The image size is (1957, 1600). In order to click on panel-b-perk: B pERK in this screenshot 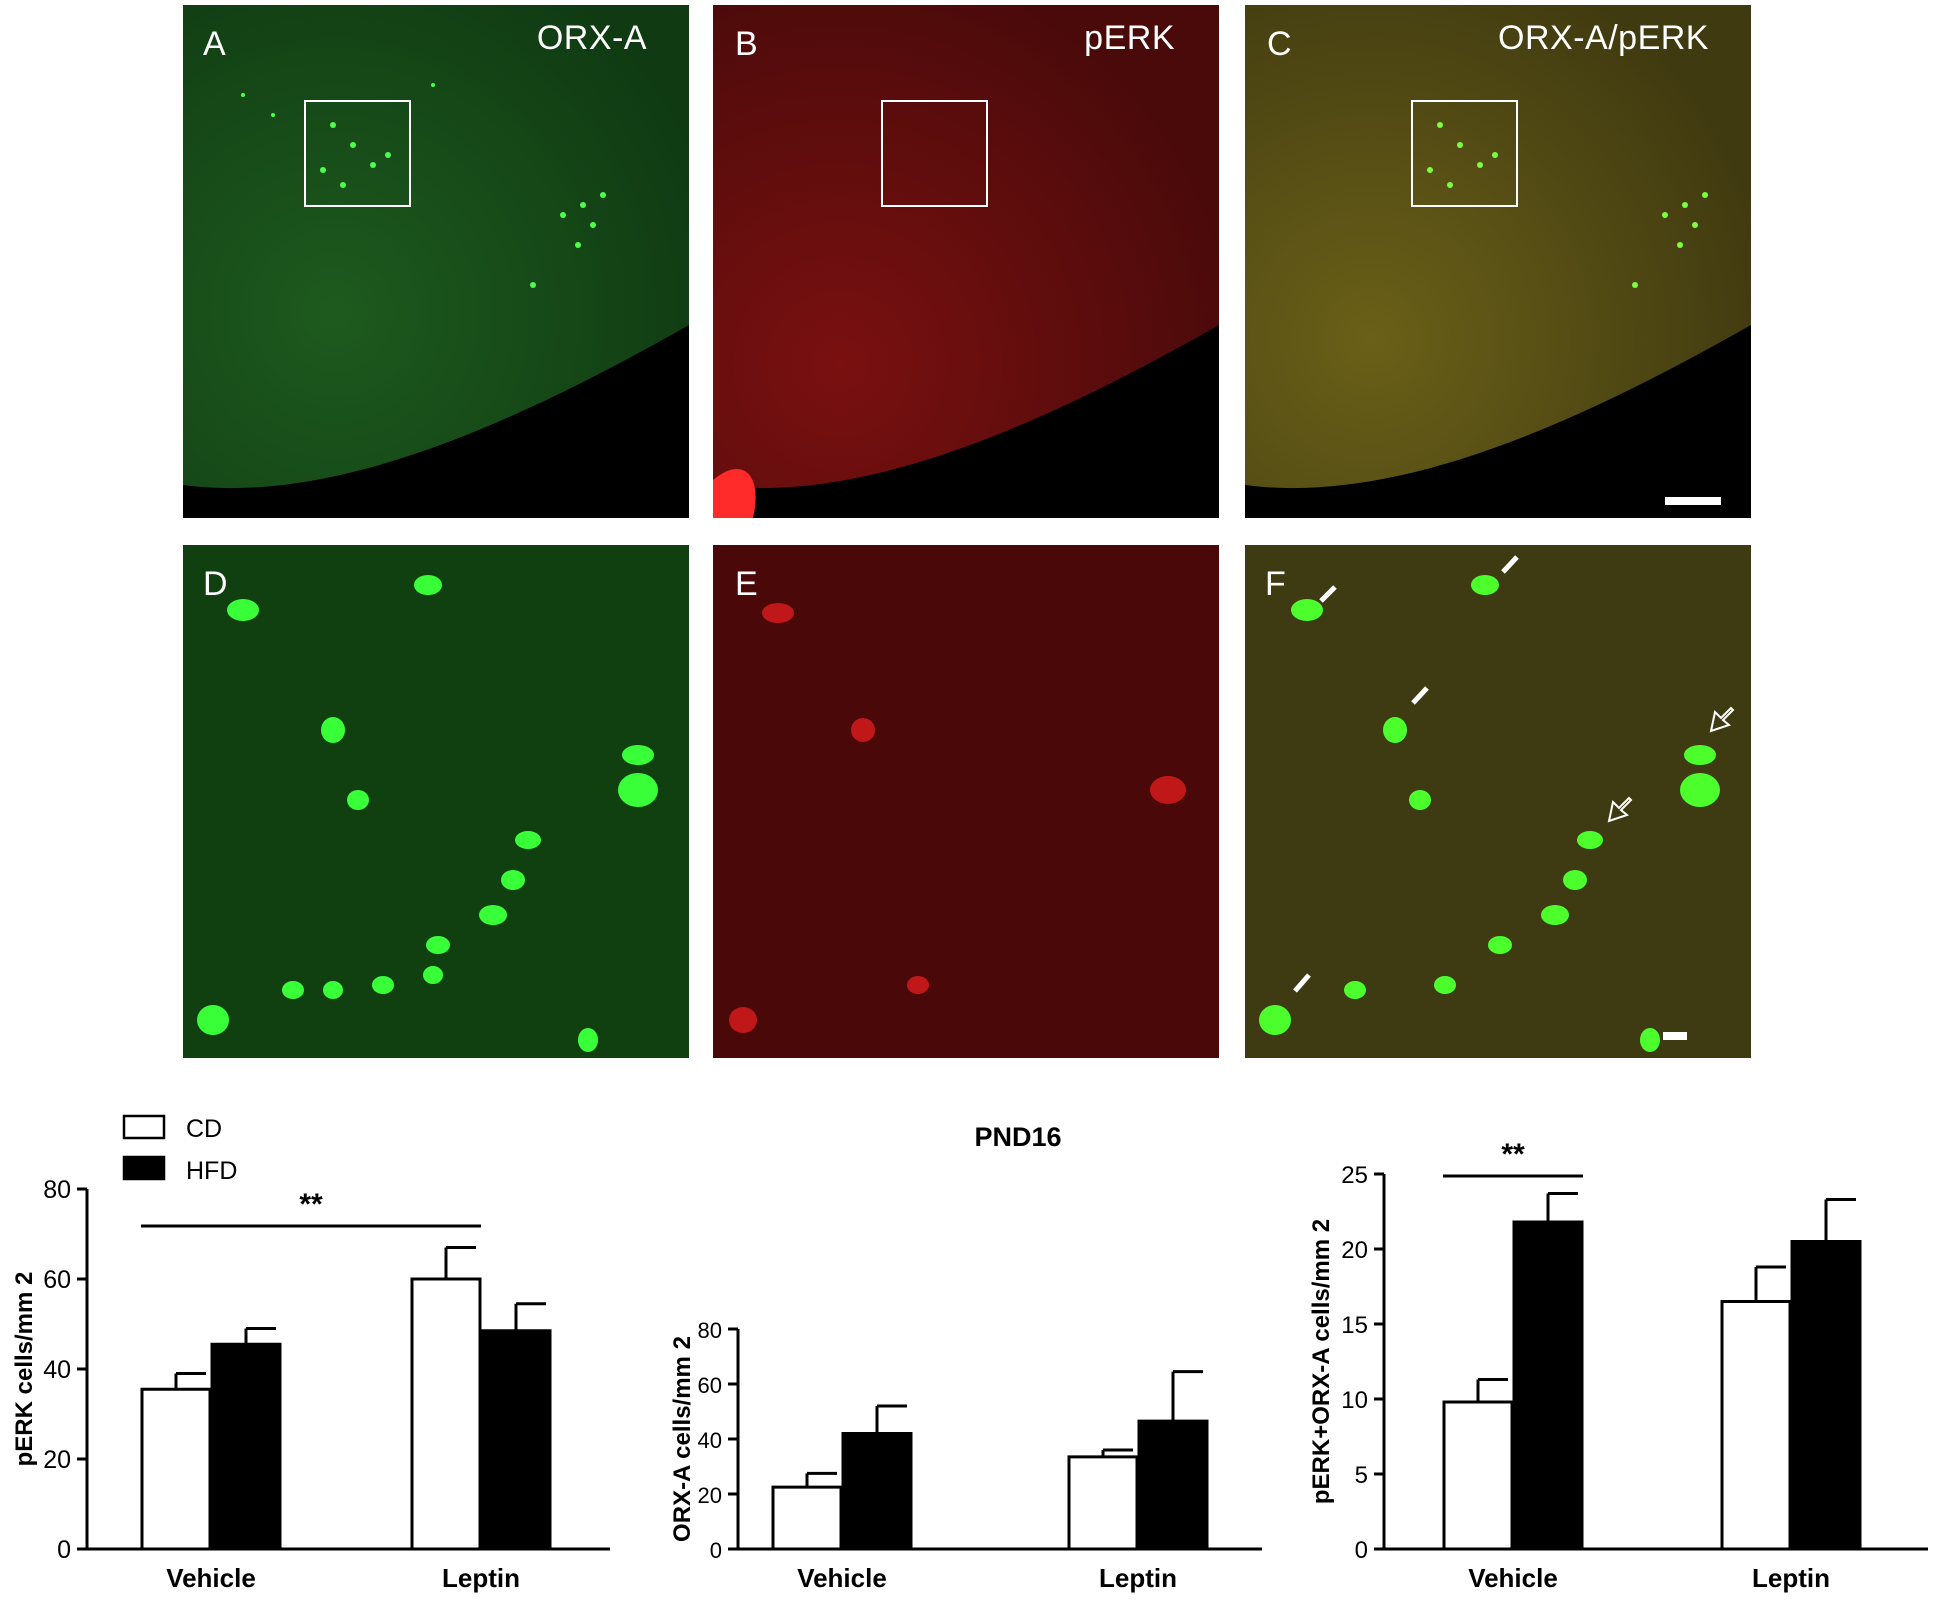, I will do `click(966, 261)`.